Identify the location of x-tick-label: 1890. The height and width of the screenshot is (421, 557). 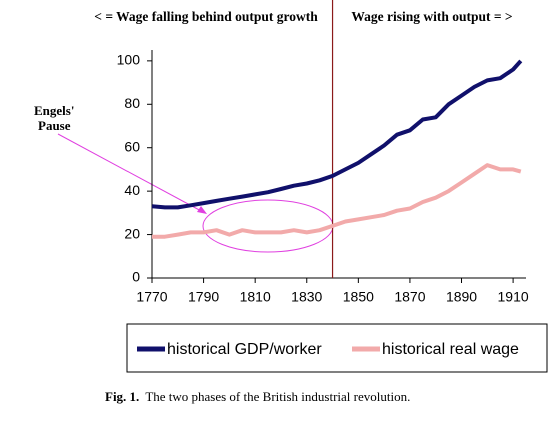
(461, 297).